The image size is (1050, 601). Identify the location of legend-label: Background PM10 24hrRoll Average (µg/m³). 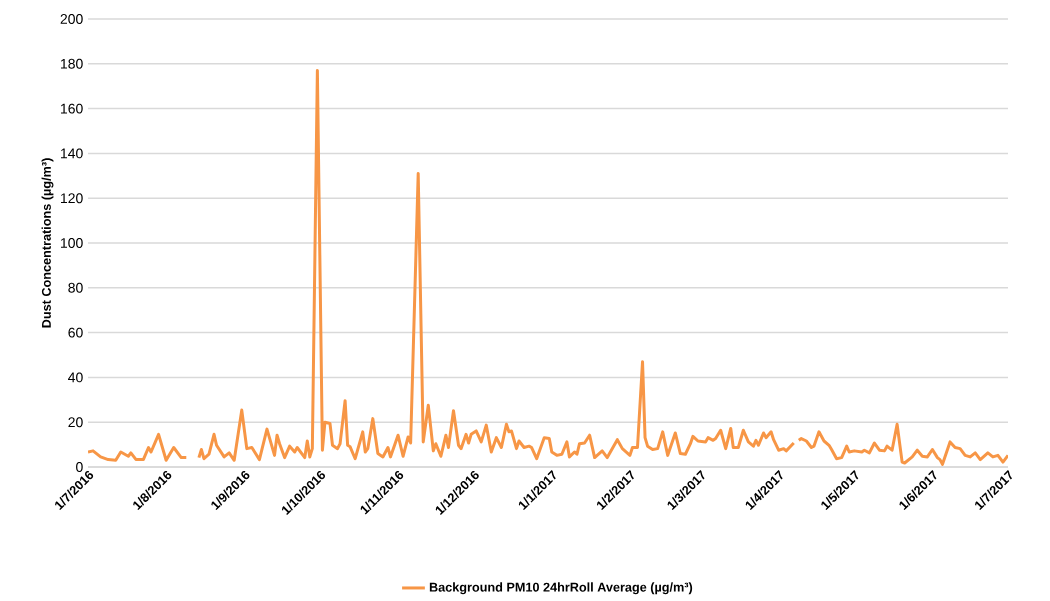
(561, 588).